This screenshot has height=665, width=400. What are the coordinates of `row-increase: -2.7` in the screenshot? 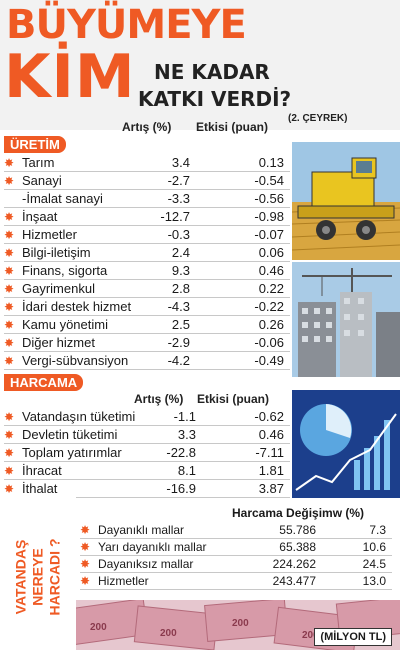 It's located at (178, 180).